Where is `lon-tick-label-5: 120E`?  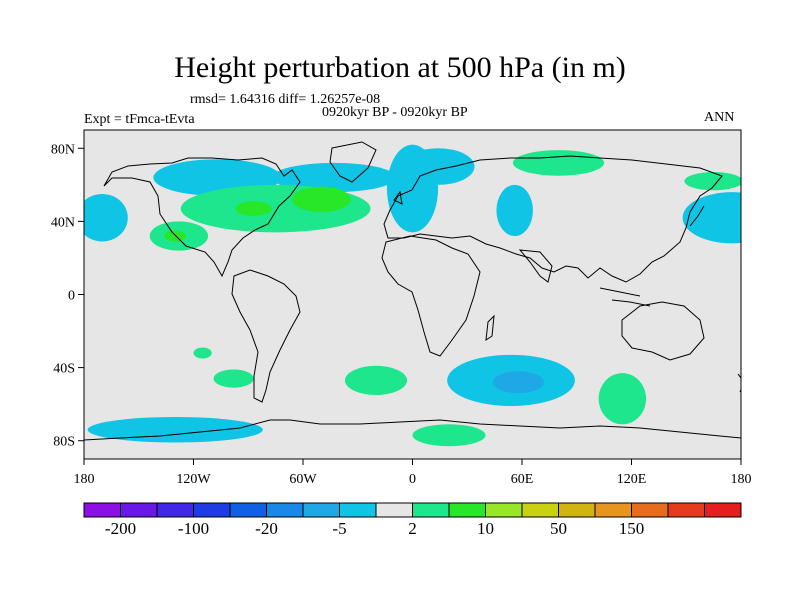 lon-tick-label-5: 120E is located at coordinates (632, 479).